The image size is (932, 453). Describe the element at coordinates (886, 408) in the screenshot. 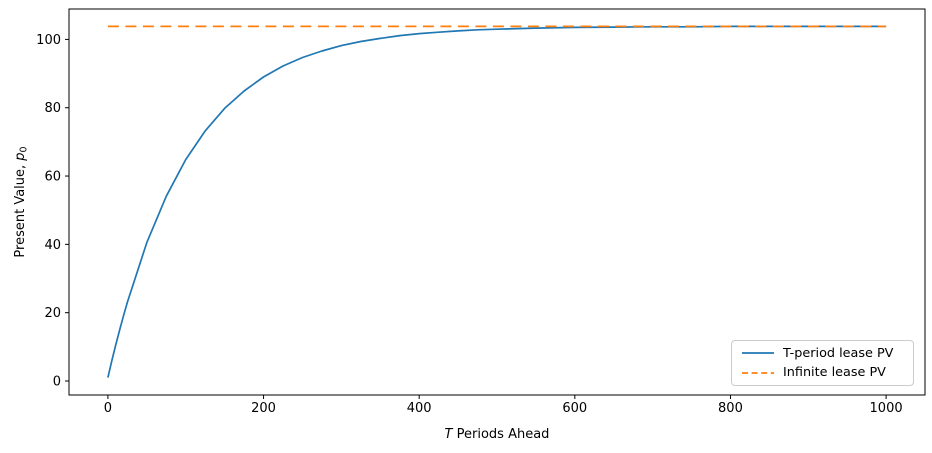

I see `x-tick-label: 1000` at that location.